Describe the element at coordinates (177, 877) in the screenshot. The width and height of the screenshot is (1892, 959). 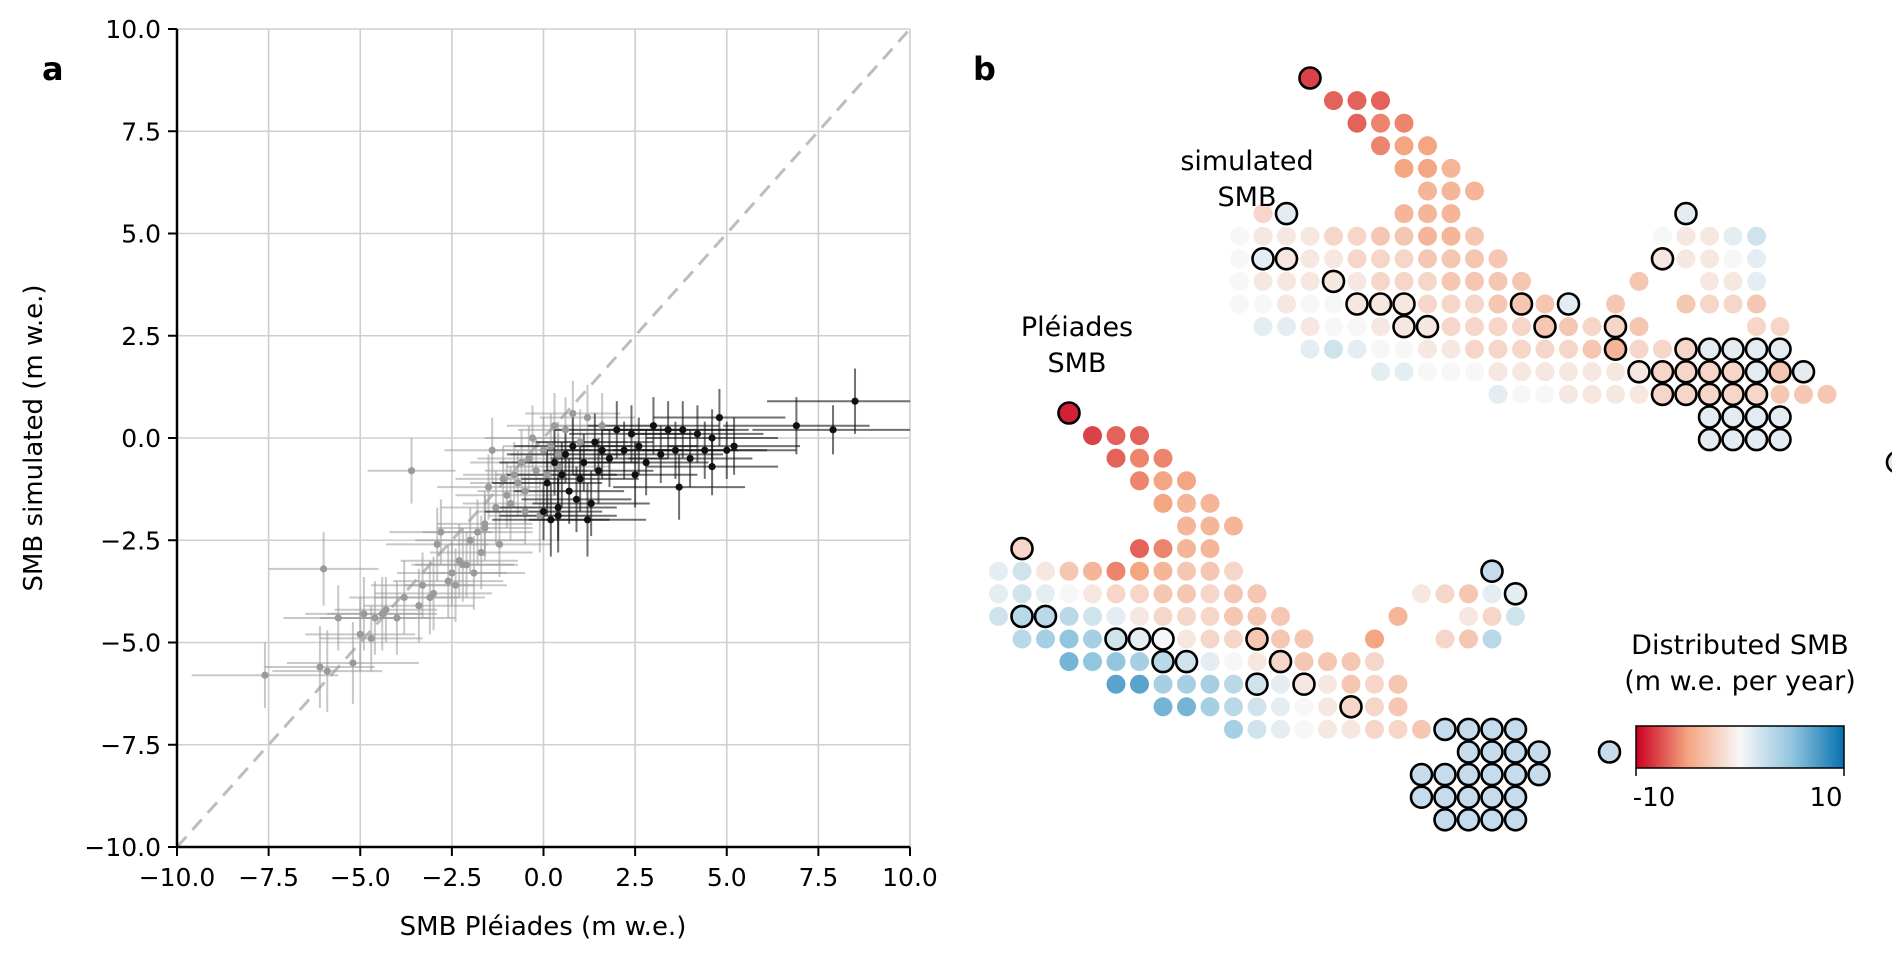
I see `x-tick-label: −10.0` at that location.